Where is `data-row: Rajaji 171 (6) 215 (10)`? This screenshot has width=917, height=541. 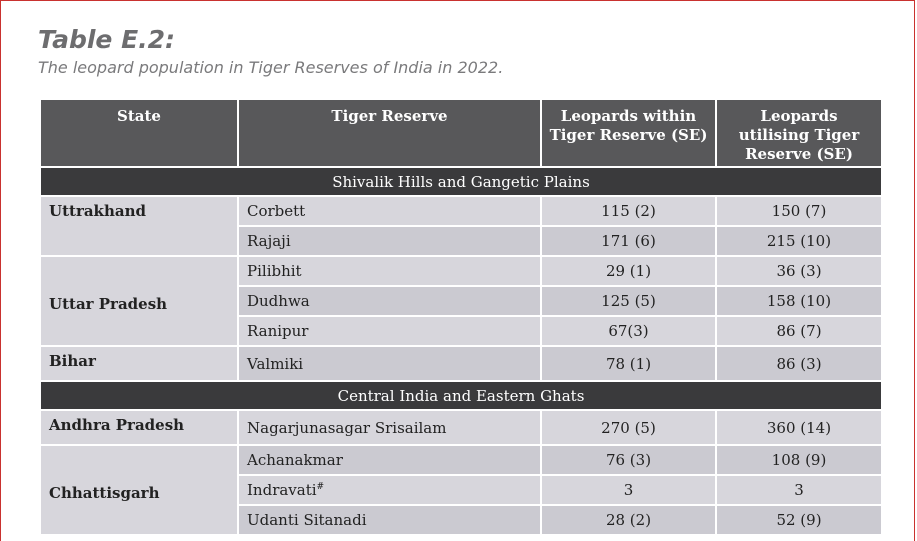 data-row: Rajaji 171 (6) 215 (10) is located at coordinates (461, 241).